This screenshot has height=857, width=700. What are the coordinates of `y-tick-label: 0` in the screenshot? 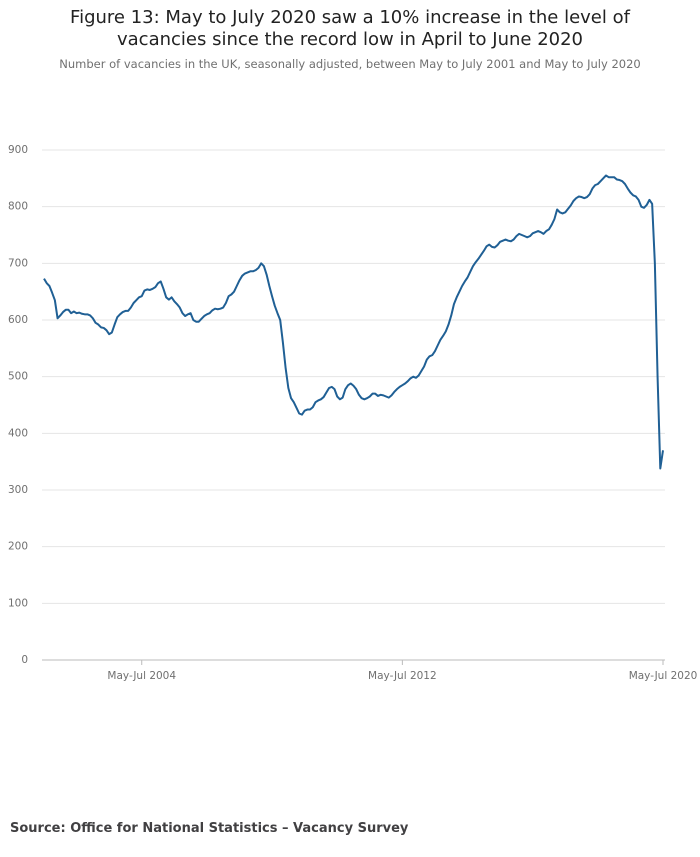 It's located at (24, 660).